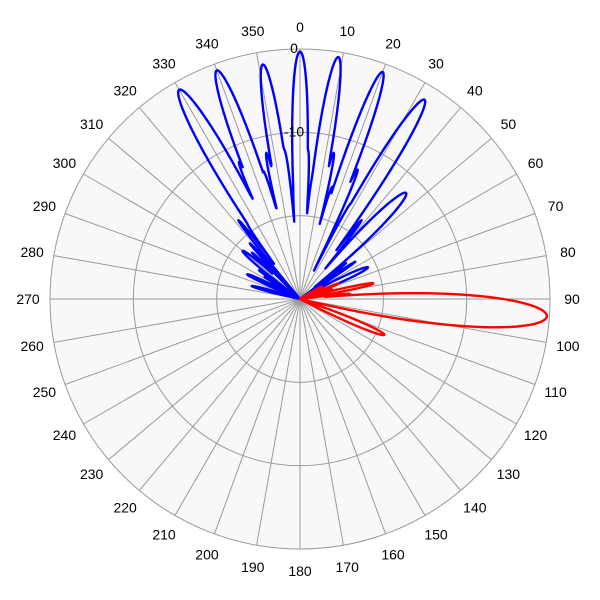  I want to click on angle-tick-label: 300, so click(65, 163).